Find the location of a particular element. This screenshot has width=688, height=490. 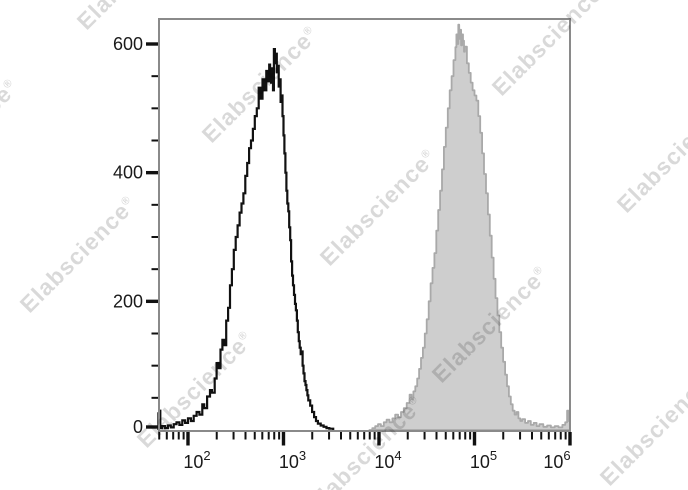

y-tick-label: 0 is located at coordinates (138, 427).